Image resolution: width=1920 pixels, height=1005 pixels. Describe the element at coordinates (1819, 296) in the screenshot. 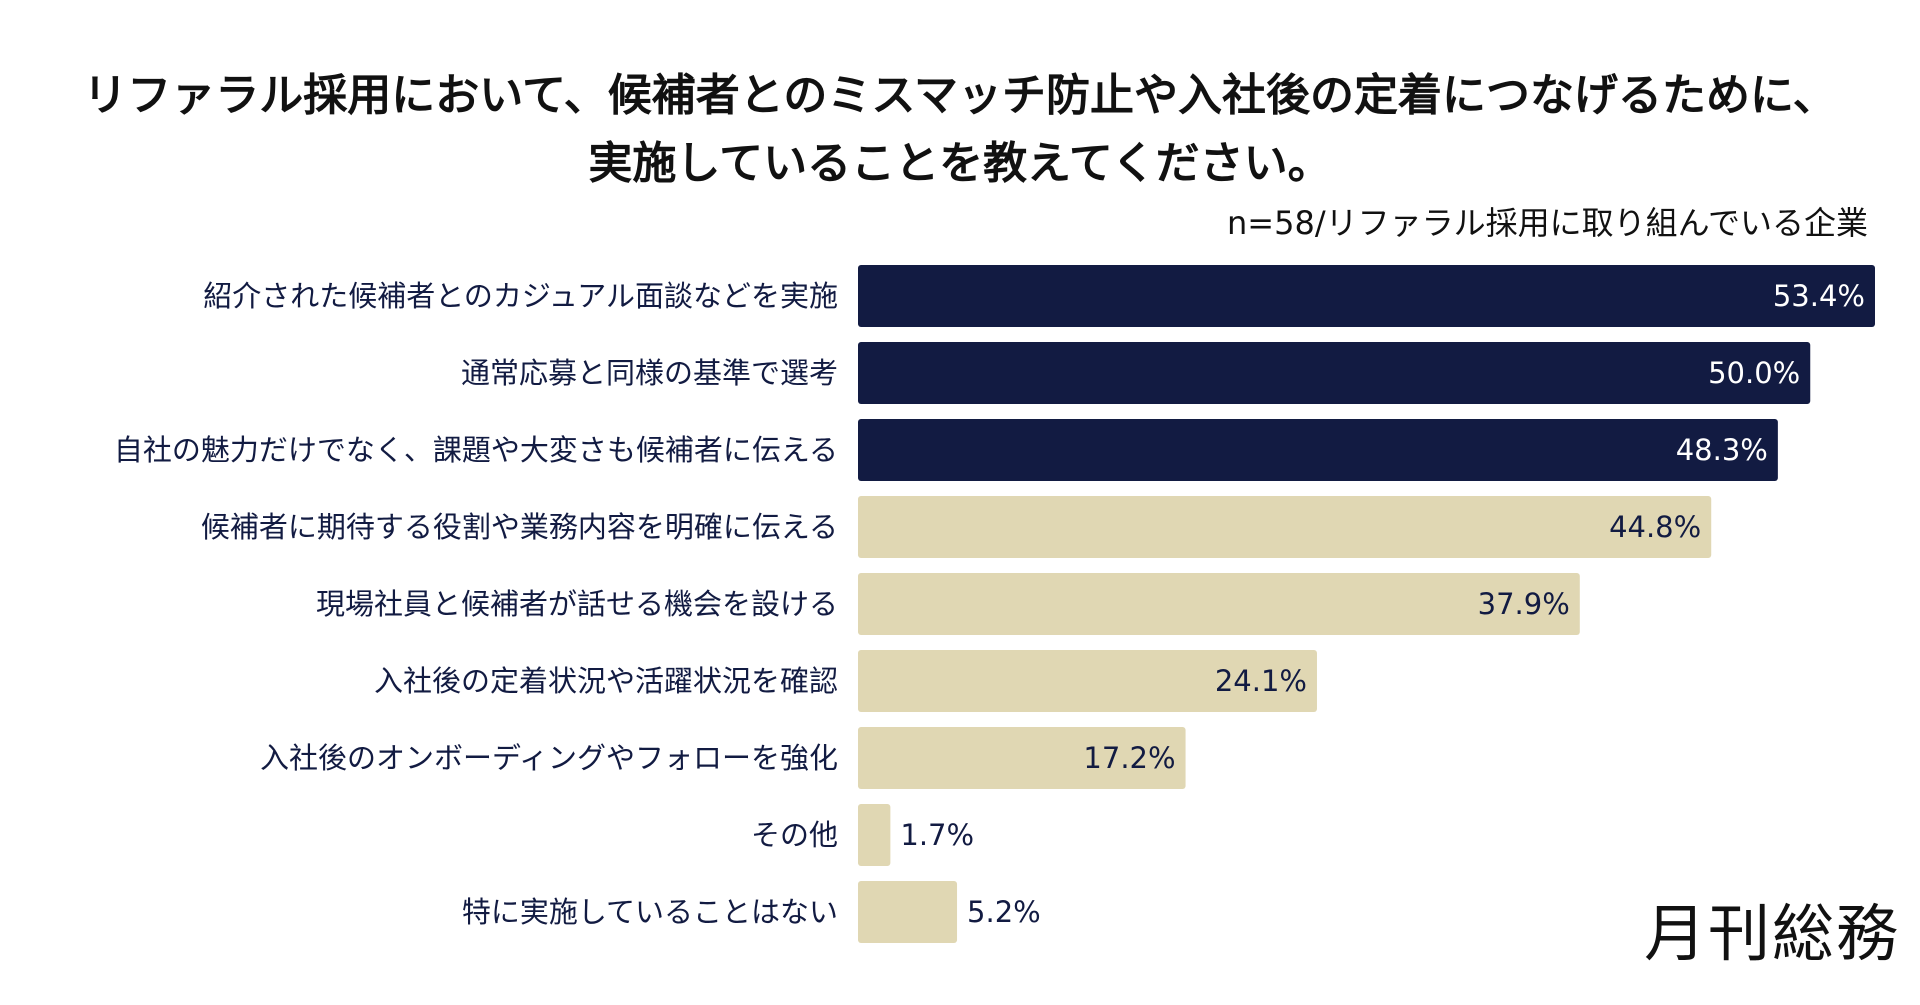

I see `value-label: 53.4%` at that location.